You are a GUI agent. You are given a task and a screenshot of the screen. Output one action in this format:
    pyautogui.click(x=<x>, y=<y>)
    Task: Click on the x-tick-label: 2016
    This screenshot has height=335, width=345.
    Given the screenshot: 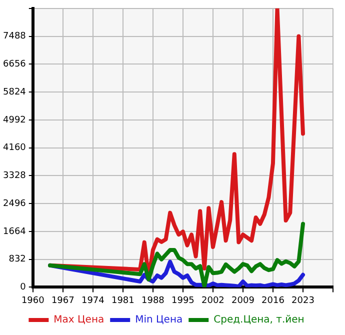 What is the action you would take?
    pyautogui.click(x=273, y=301)
    